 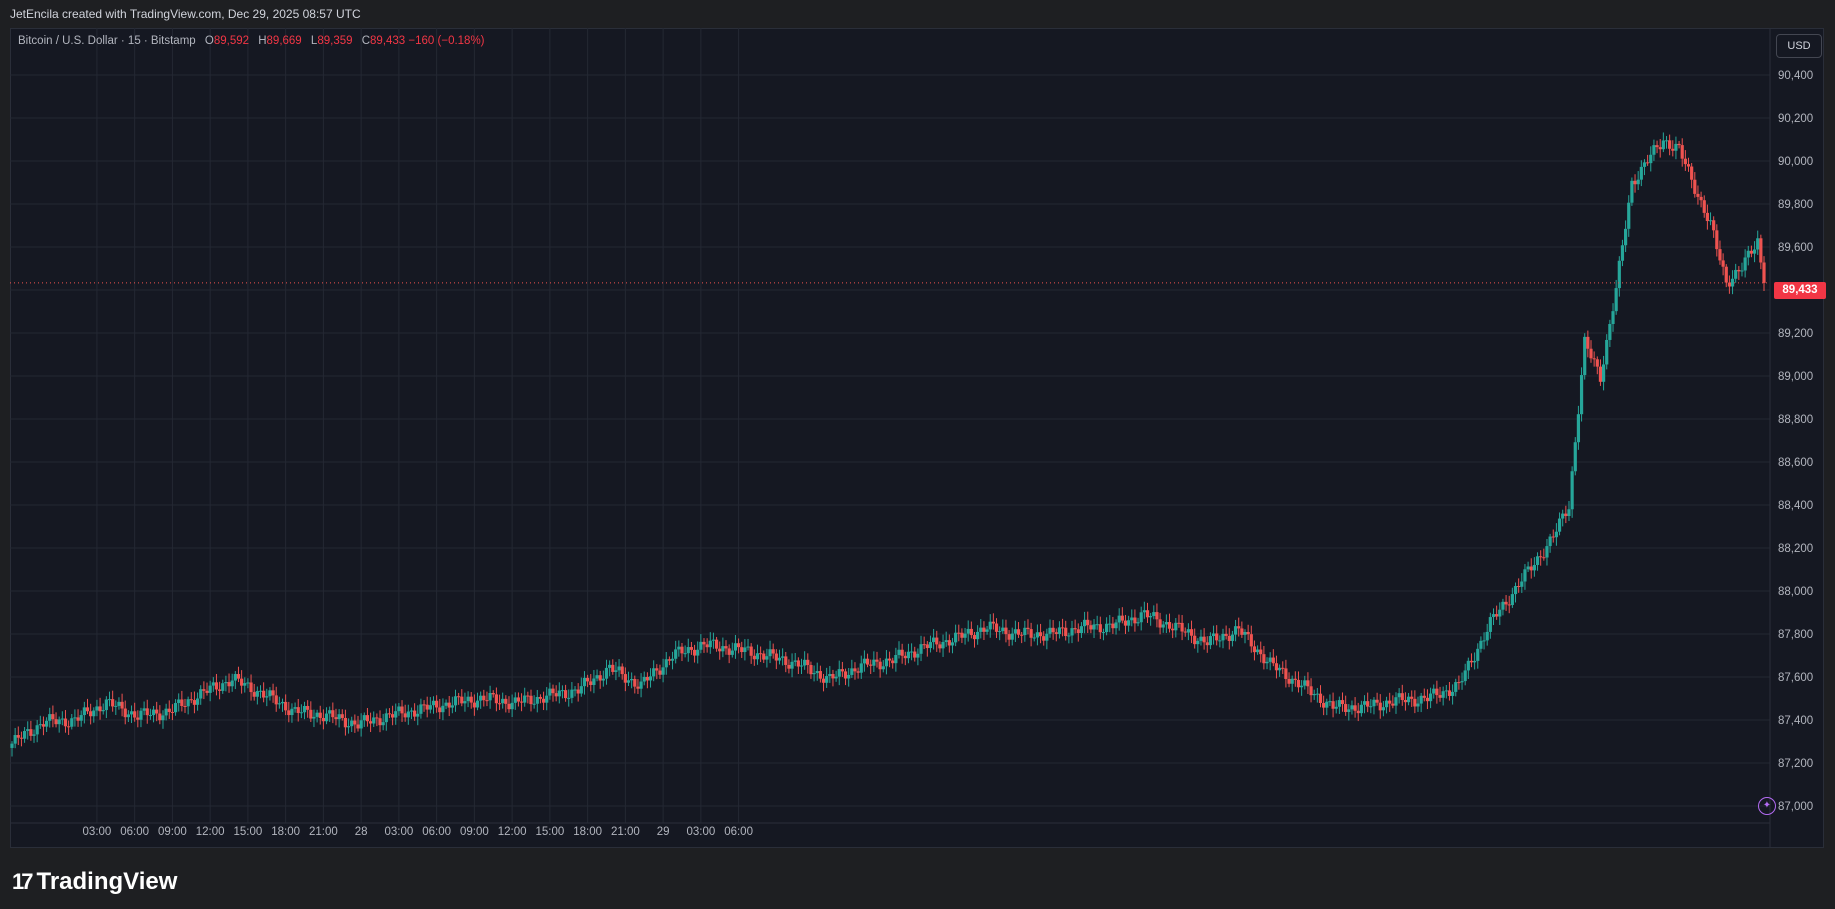 I want to click on legend-low-value: 89,359, so click(x=335, y=41).